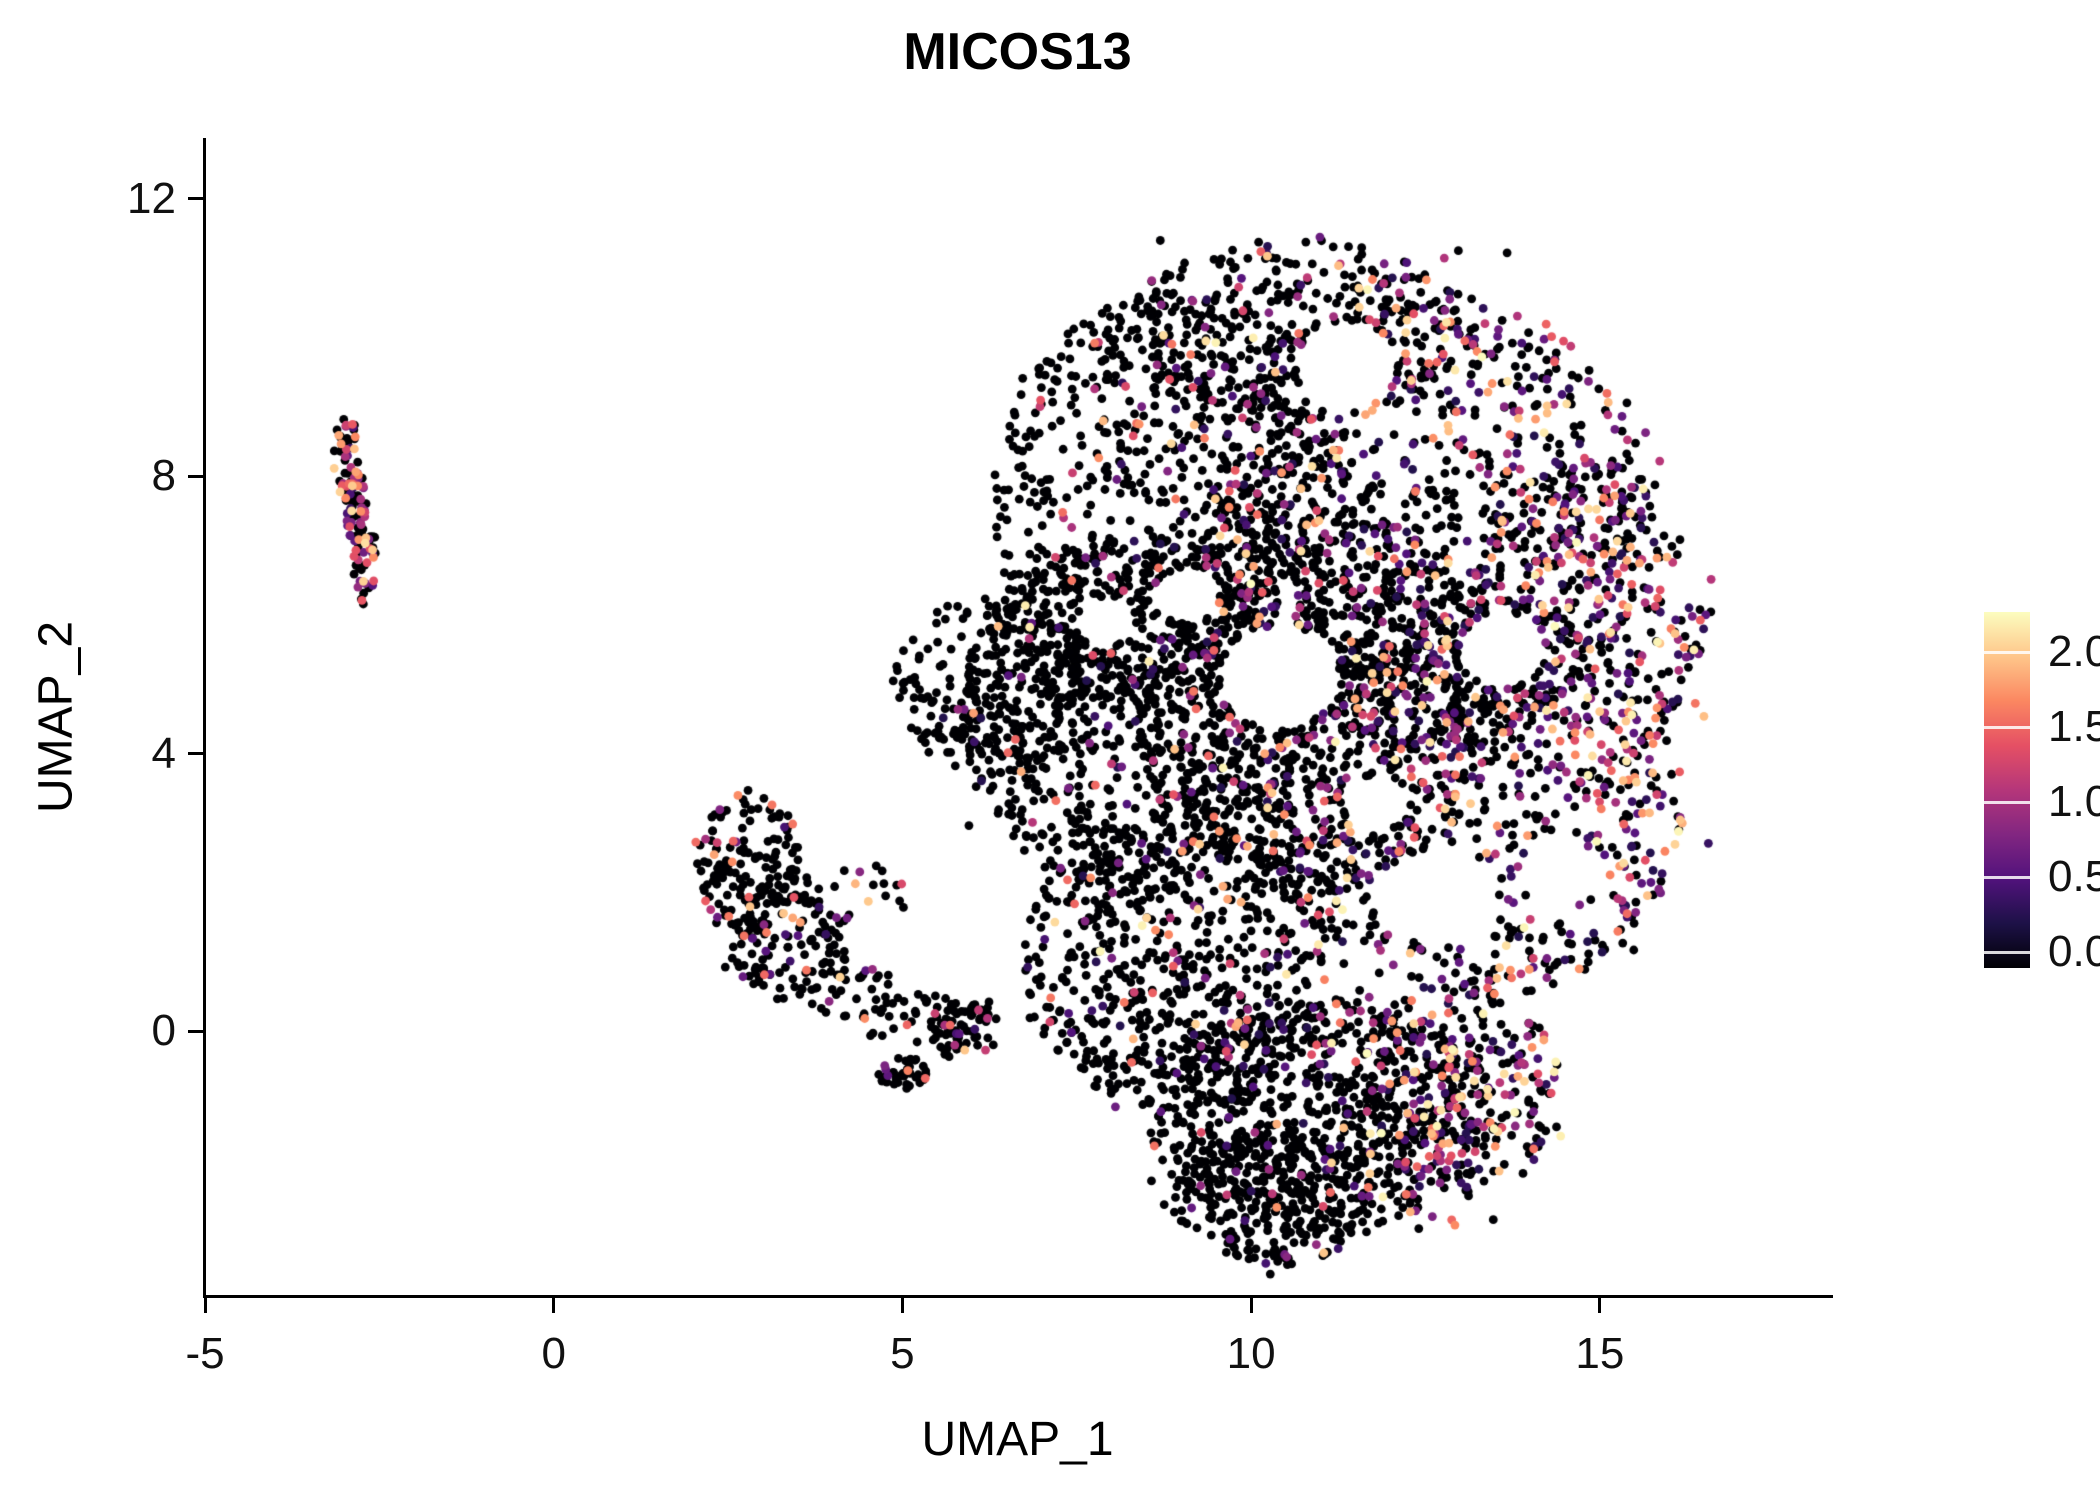 The width and height of the screenshot is (2100, 1500). Describe the element at coordinates (163, 1031) in the screenshot. I see `y-tick-label: 0` at that location.